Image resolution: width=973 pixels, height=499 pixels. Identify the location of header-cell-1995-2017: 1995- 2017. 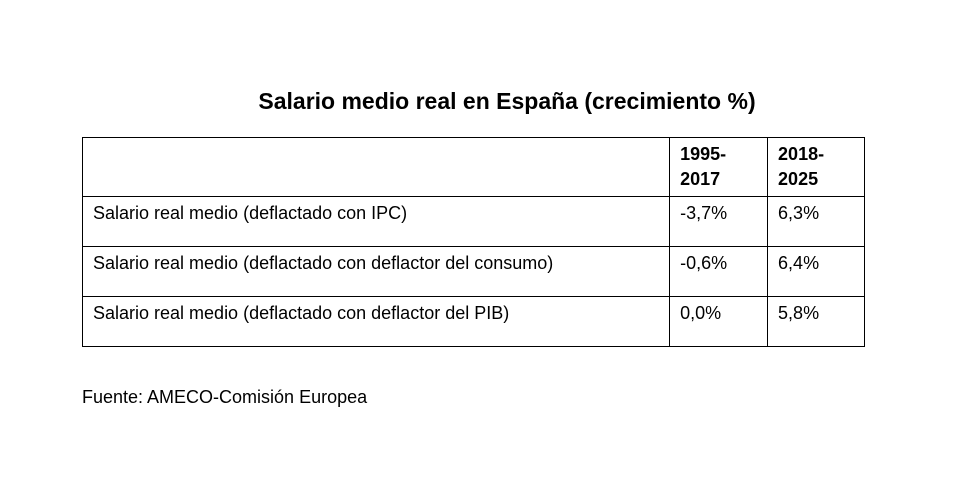
(719, 167).